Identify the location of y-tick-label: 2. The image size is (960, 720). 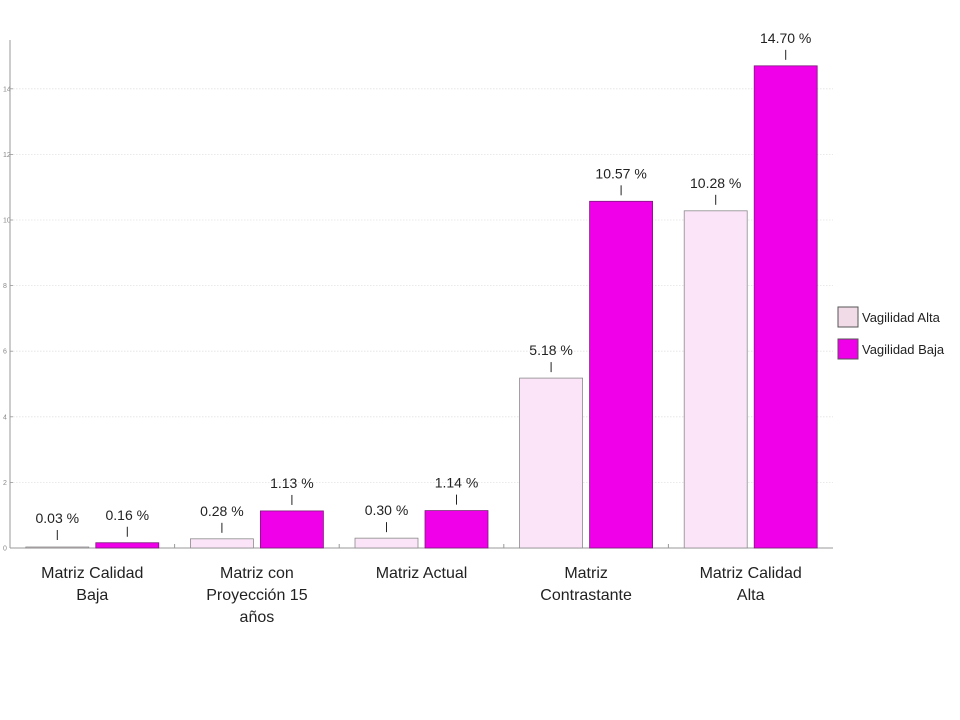
(5, 483).